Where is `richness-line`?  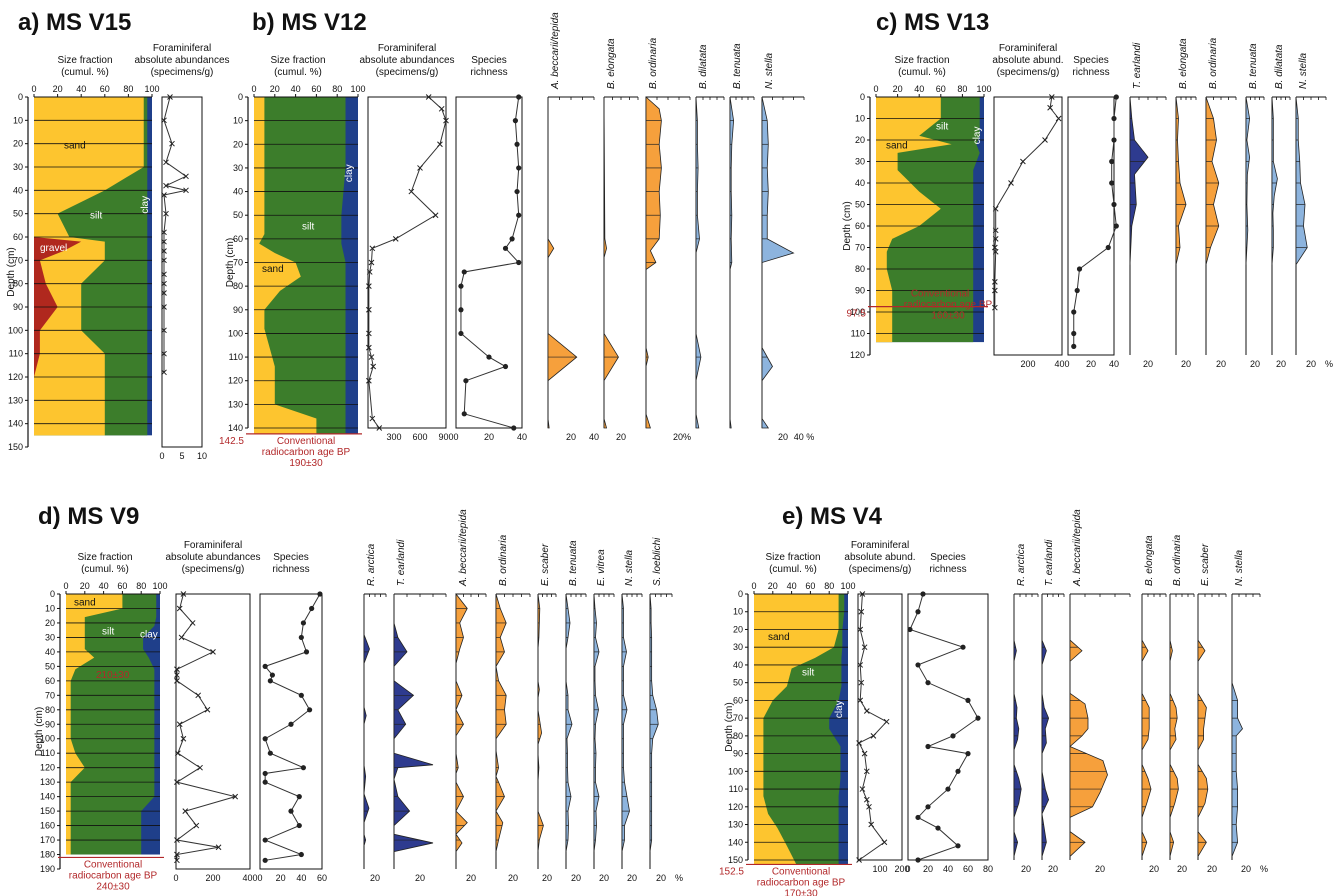
richness-line is located at coordinates (490, 262).